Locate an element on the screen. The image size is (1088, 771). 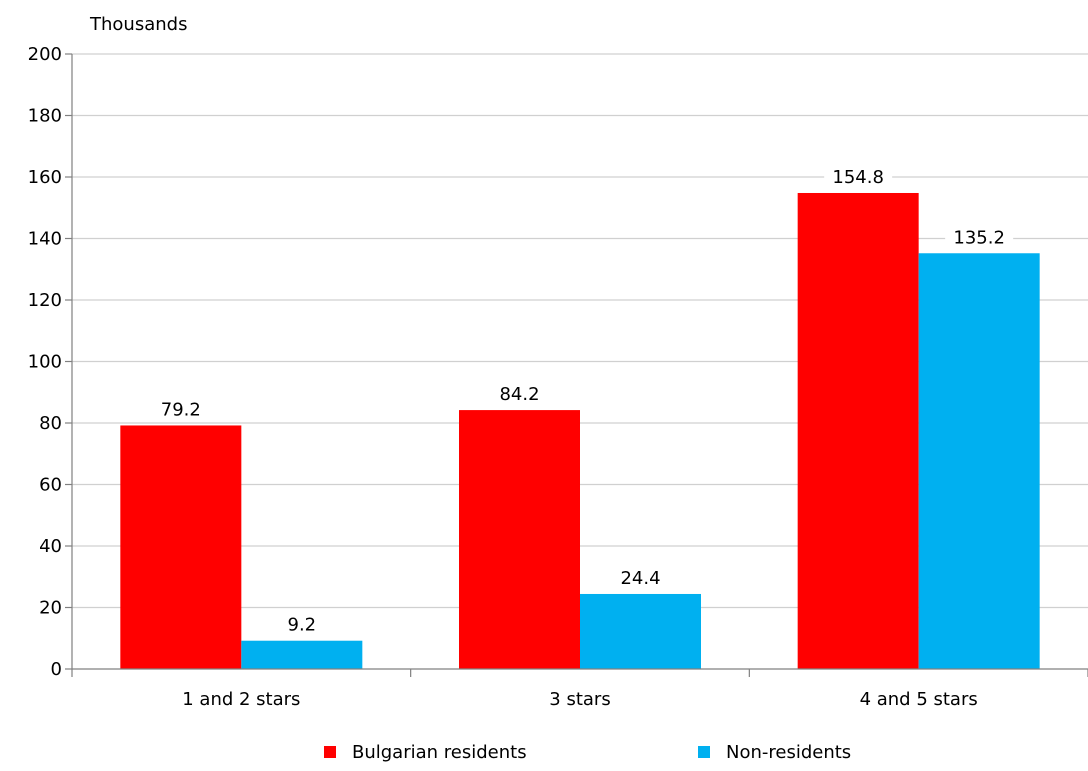
y-tick-label: 120 is located at coordinates (45, 300).